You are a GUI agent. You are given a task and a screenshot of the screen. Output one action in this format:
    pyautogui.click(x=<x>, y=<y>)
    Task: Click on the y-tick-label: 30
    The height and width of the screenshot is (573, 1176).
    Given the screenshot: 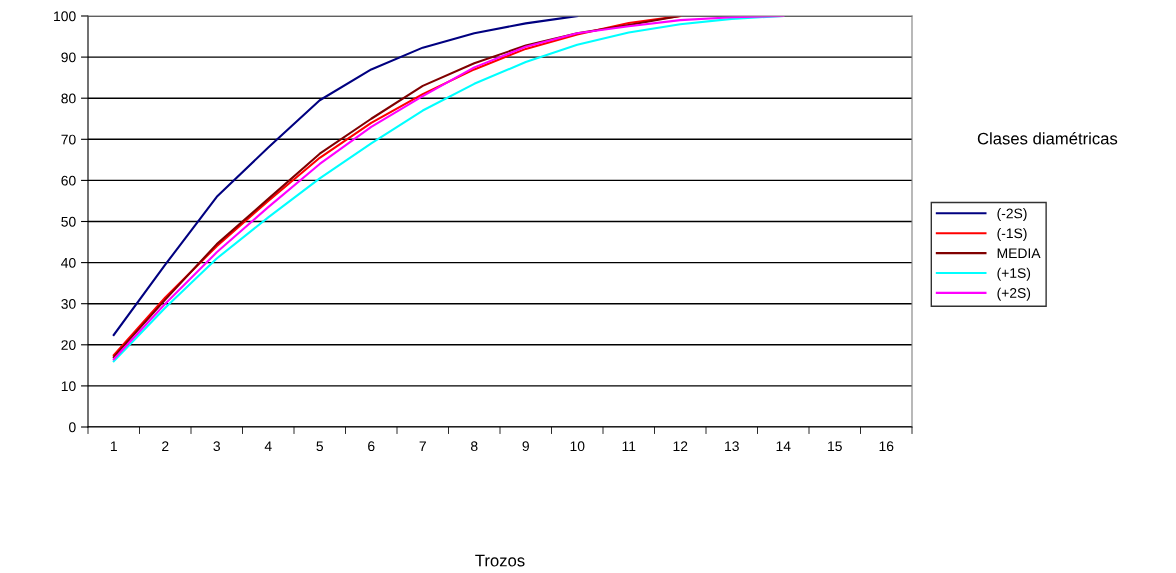 What is the action you would take?
    pyautogui.click(x=68, y=304)
    